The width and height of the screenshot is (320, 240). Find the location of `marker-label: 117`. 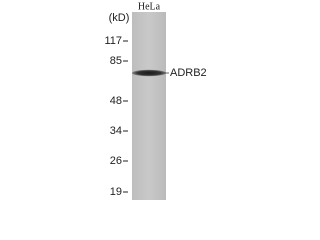

marker-label: 117 is located at coordinates (113, 41).